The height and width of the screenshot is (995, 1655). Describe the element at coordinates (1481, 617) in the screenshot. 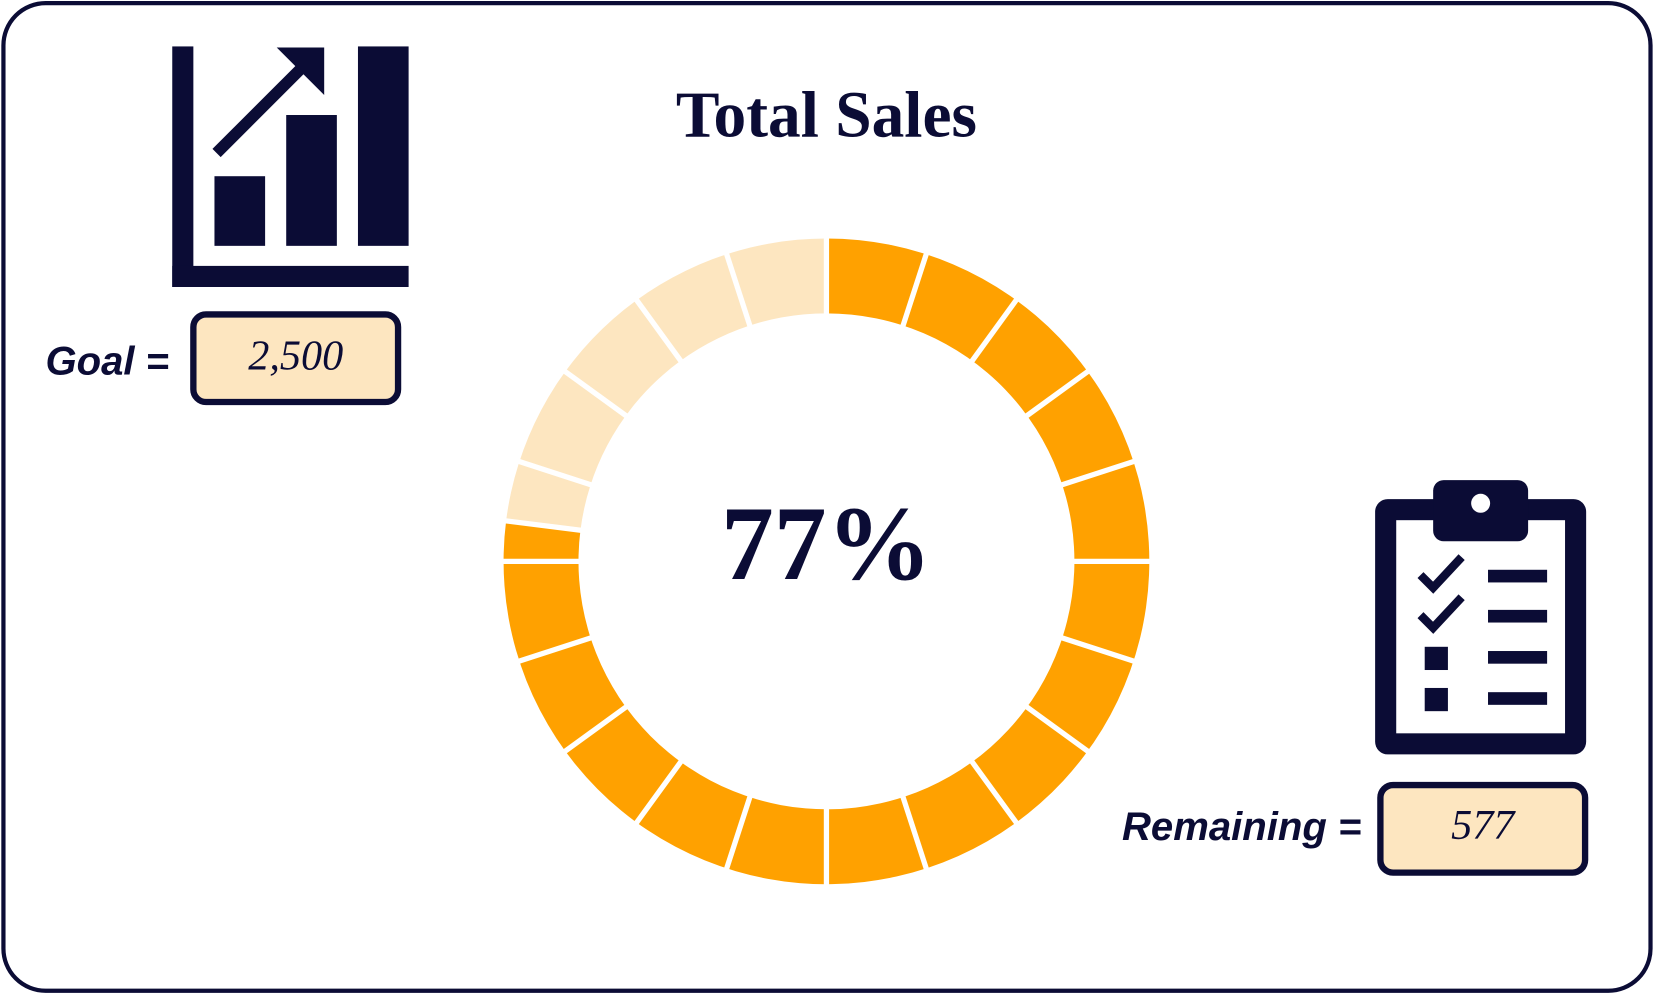

I see `clipboard-icon` at that location.